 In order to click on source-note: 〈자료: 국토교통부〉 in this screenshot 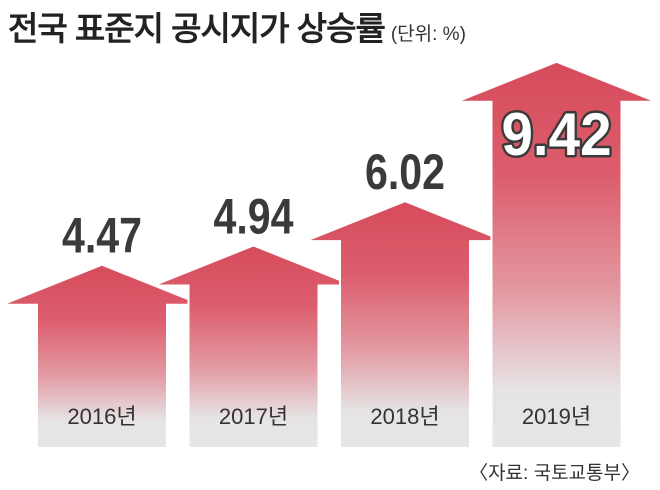, I will do `click(554, 473)`.